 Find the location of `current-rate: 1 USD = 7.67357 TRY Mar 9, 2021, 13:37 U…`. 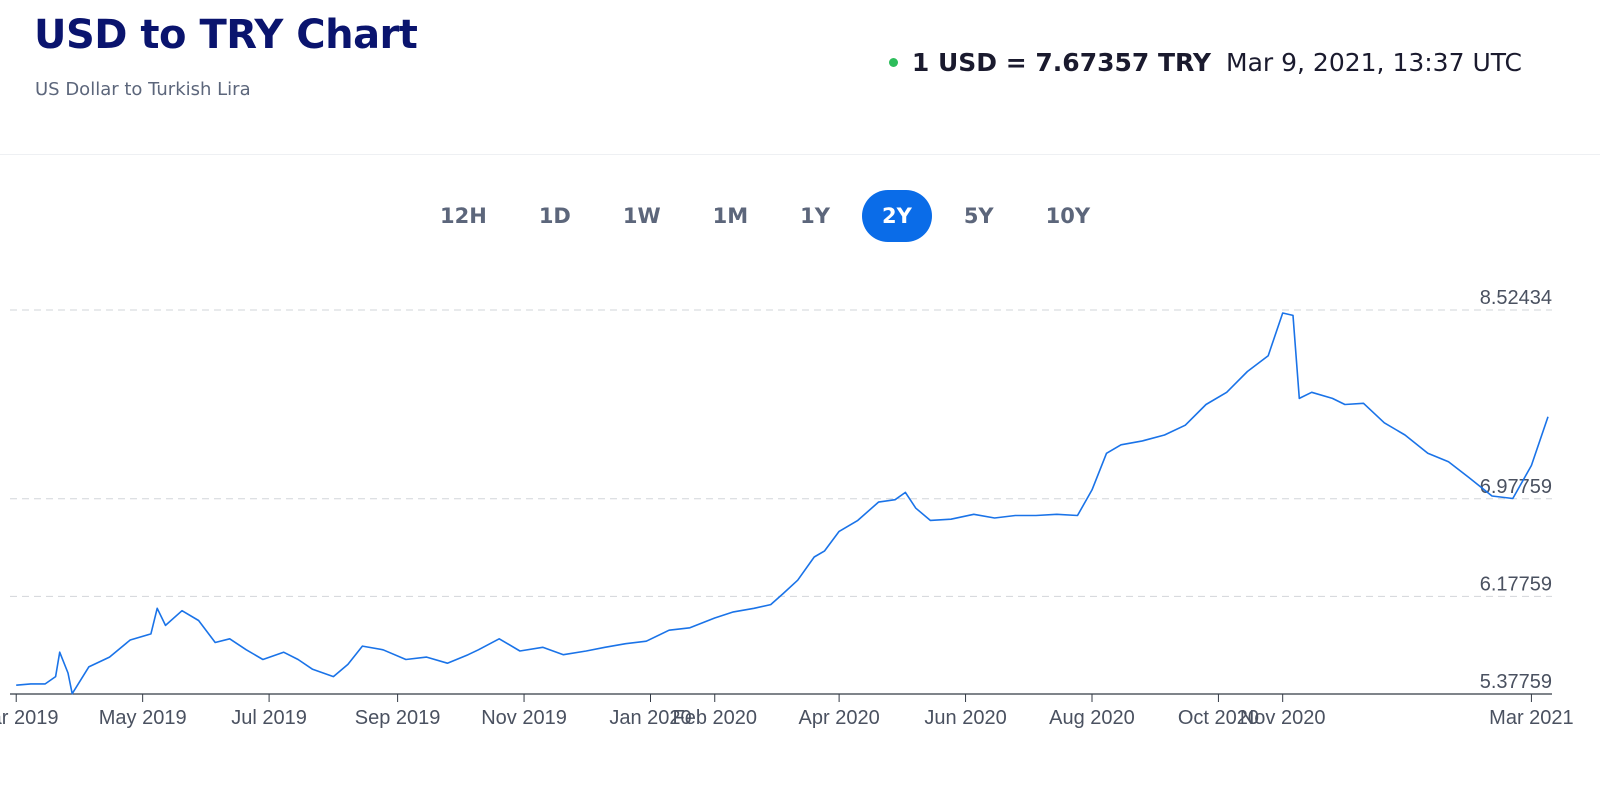

current-rate: 1 USD = 7.67357 TRY Mar 9, 2021, 13:37 U… is located at coordinates (1205, 62).